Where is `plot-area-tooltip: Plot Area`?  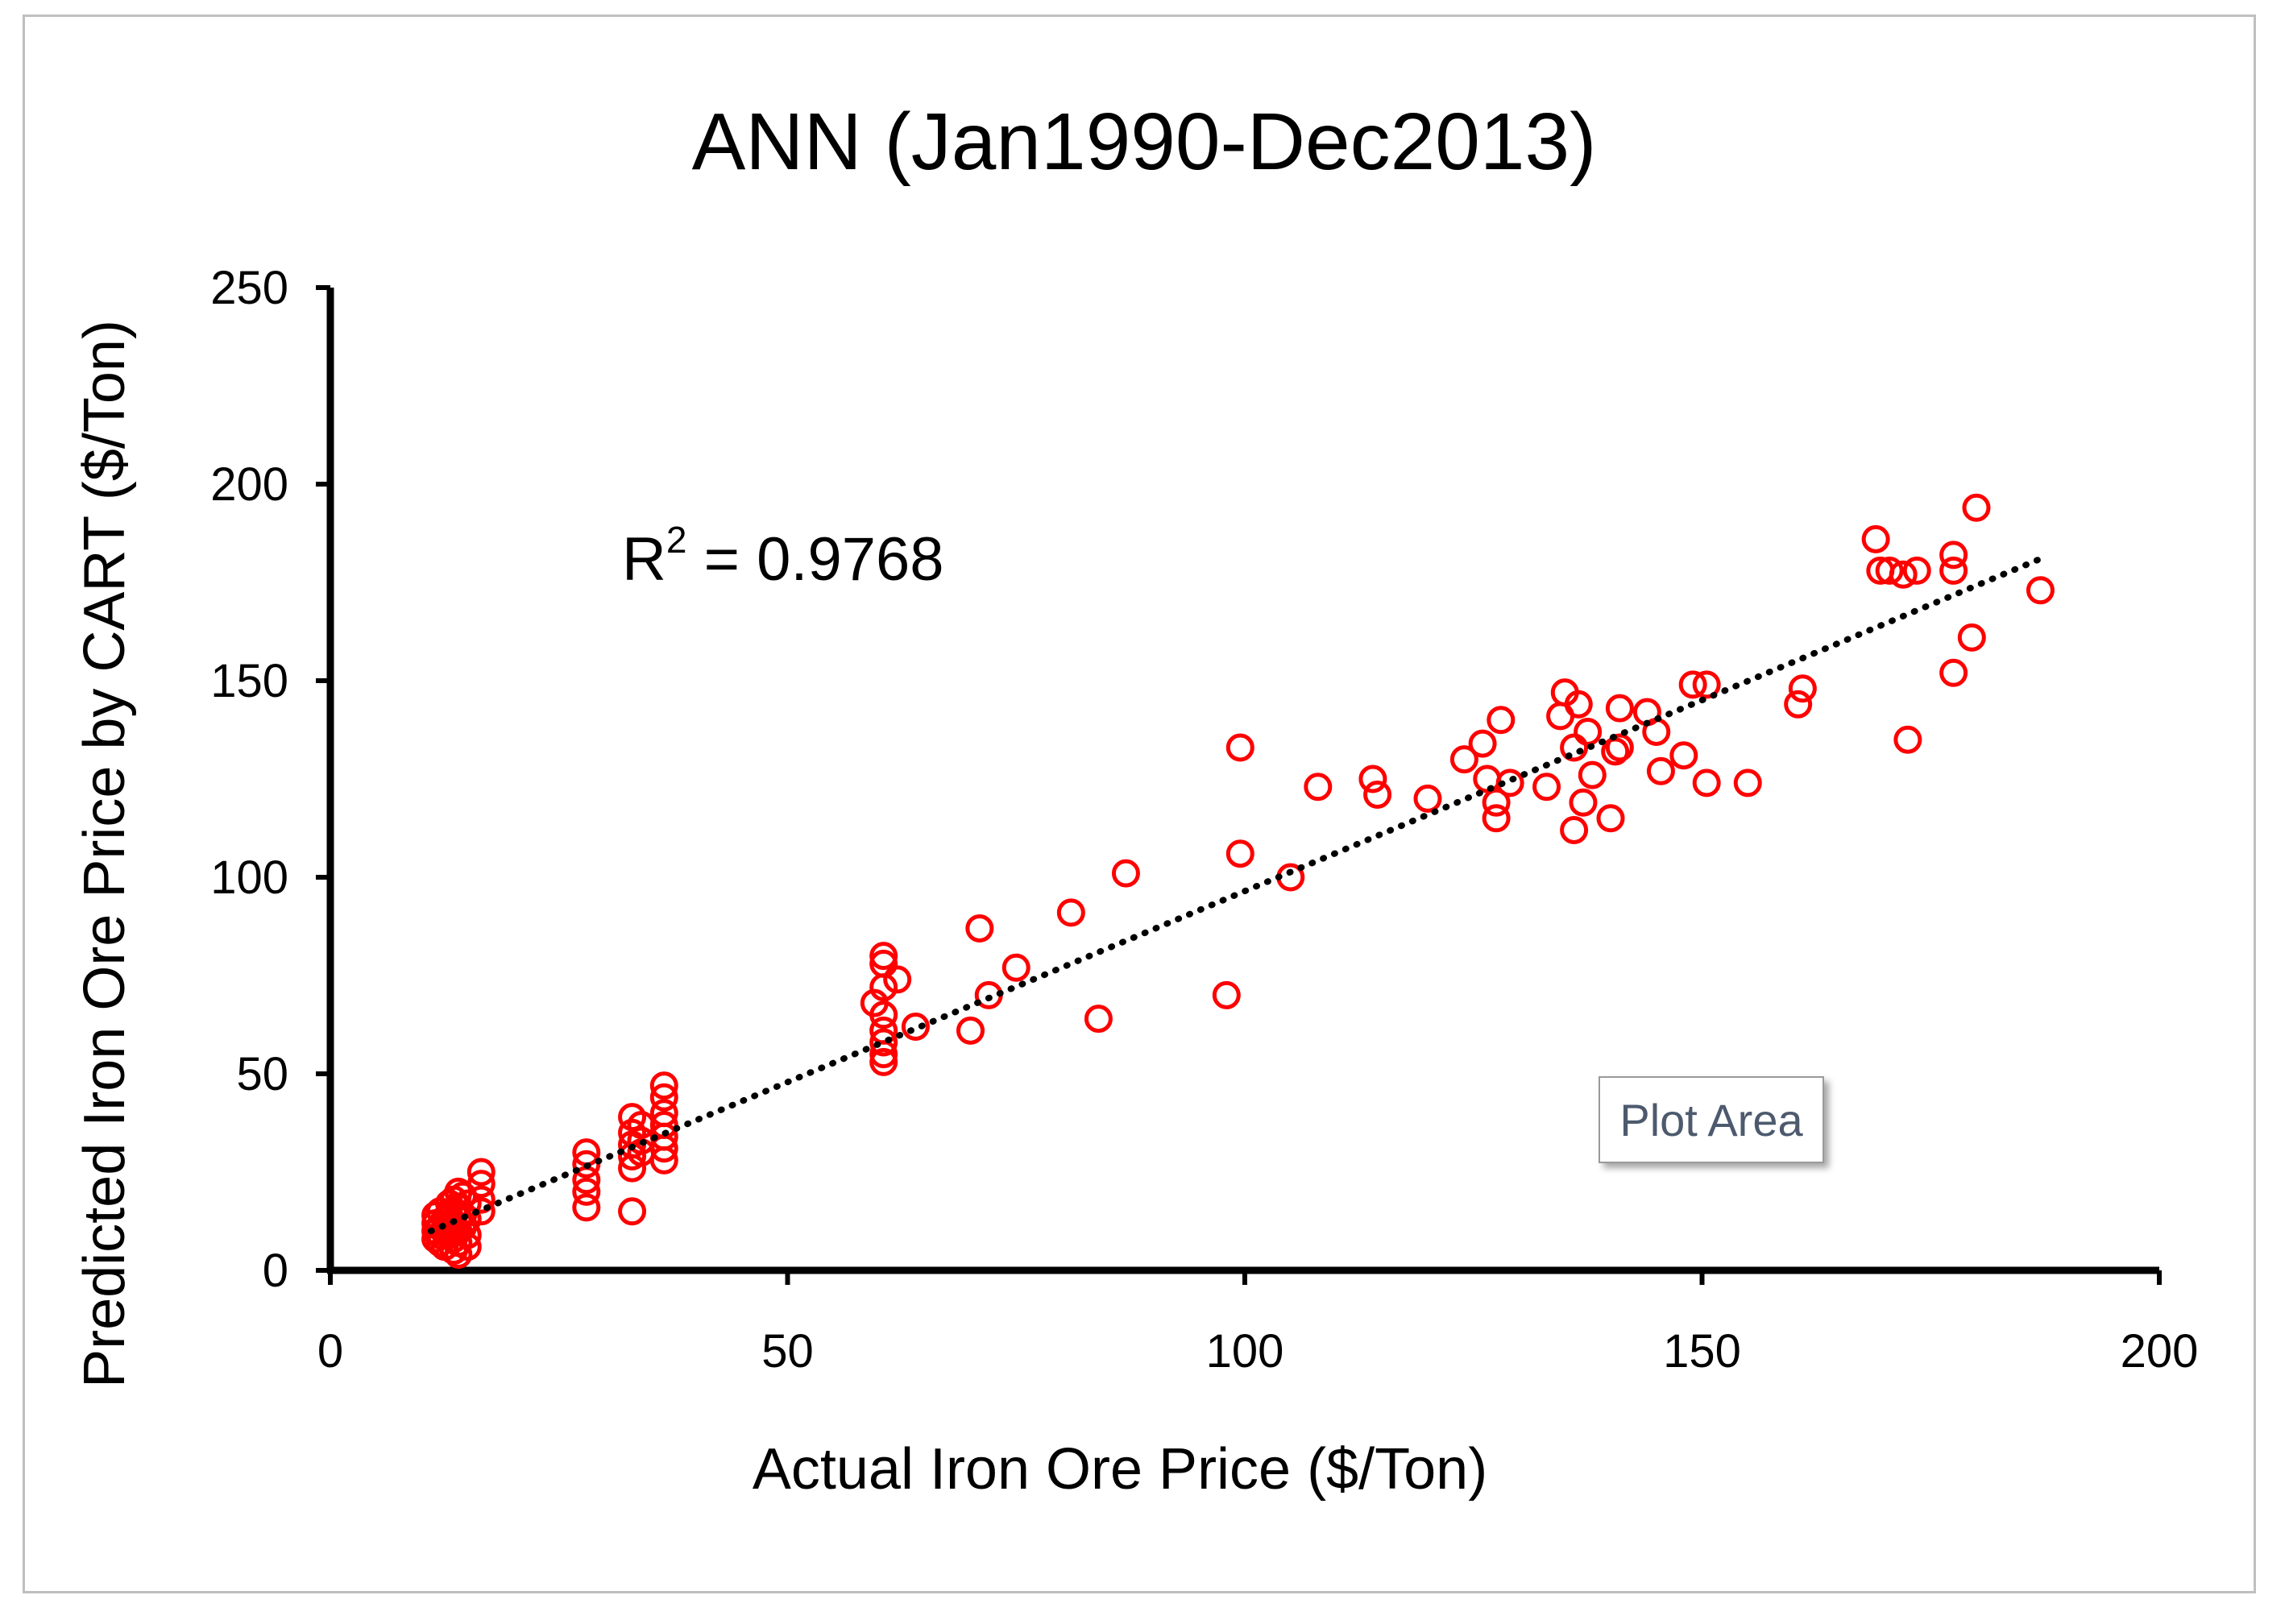 plot-area-tooltip: Plot Area is located at coordinates (1711, 1119).